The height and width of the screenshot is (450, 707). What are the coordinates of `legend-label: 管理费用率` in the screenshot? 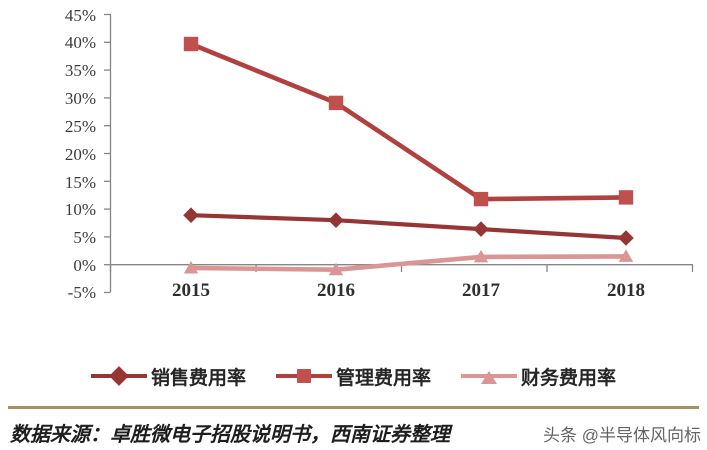 It's located at (383, 378).